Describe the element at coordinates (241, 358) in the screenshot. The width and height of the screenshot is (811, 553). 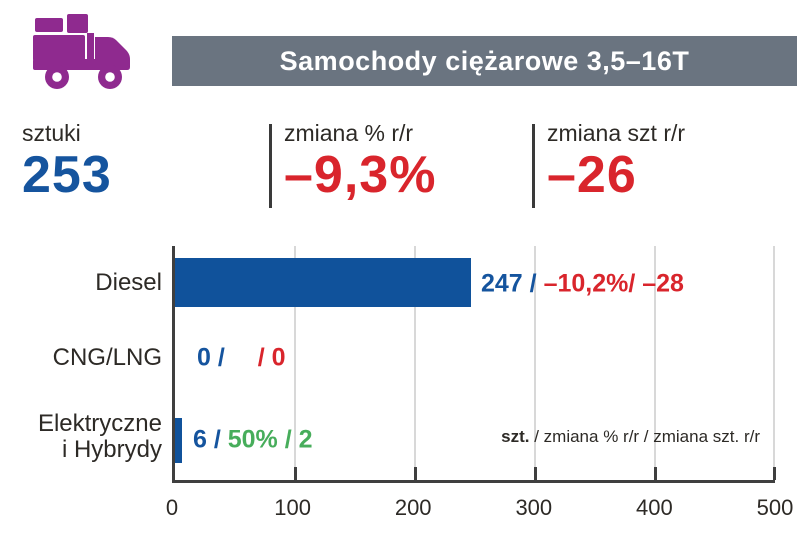
I see `annotation-cng-lng: 0 / / 0` at that location.